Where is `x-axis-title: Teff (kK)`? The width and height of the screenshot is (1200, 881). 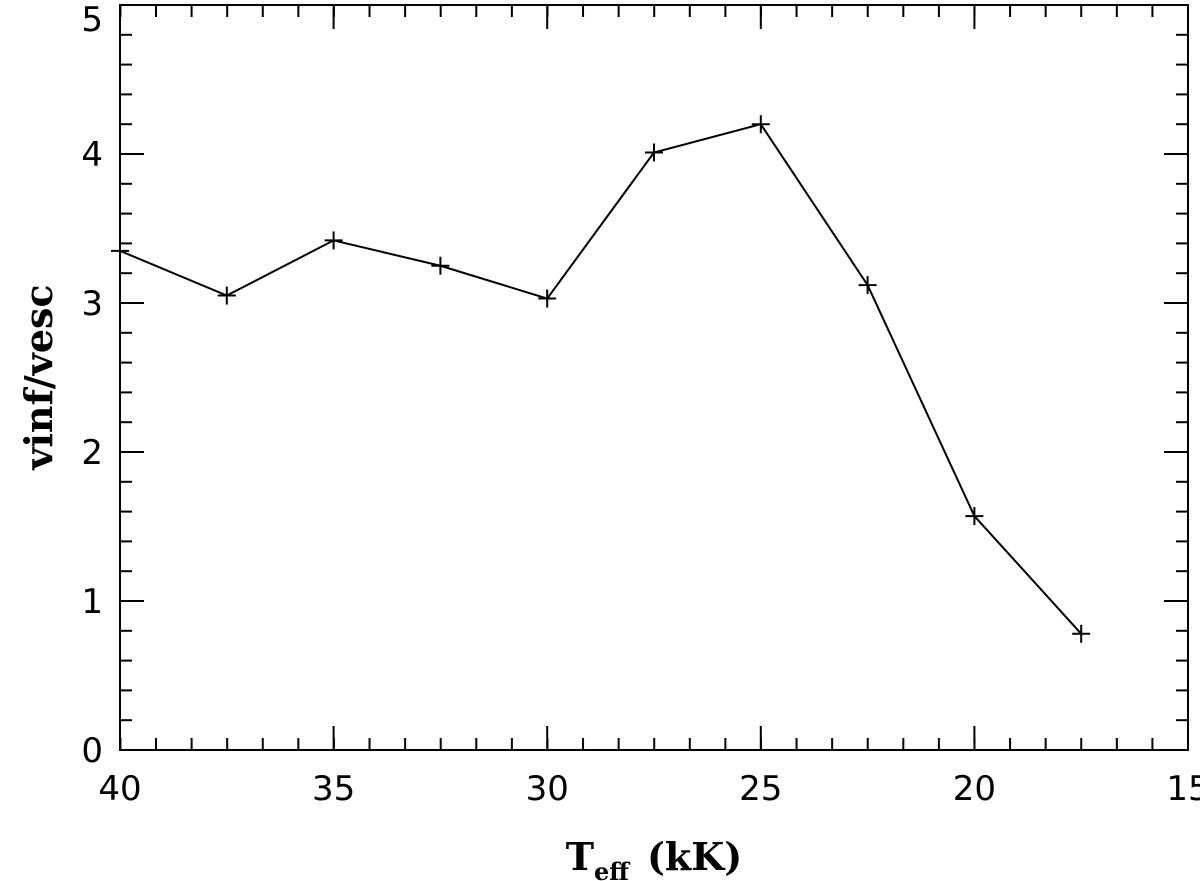
x-axis-title: Teff (kK) is located at coordinates (654, 857).